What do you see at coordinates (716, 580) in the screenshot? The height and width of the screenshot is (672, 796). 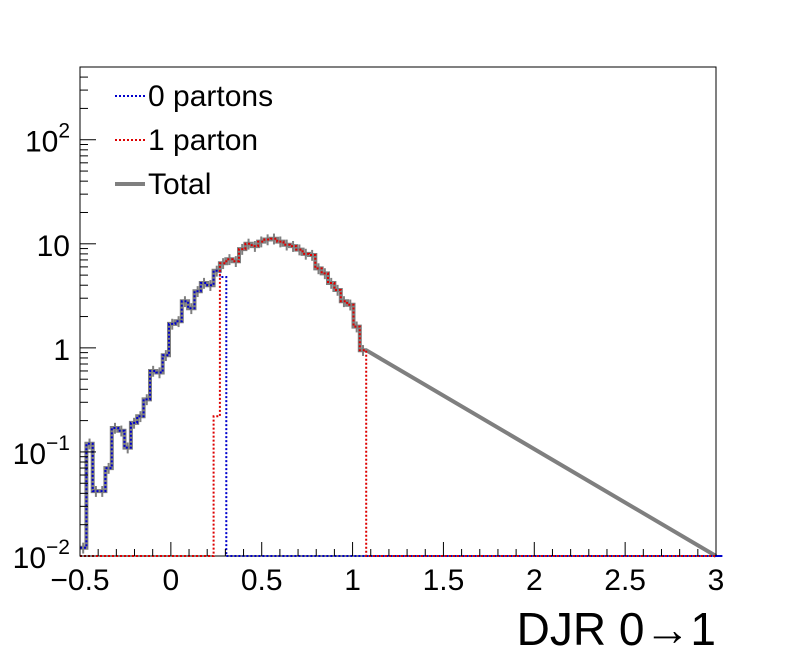 I see `x-tick-label: 3` at bounding box center [716, 580].